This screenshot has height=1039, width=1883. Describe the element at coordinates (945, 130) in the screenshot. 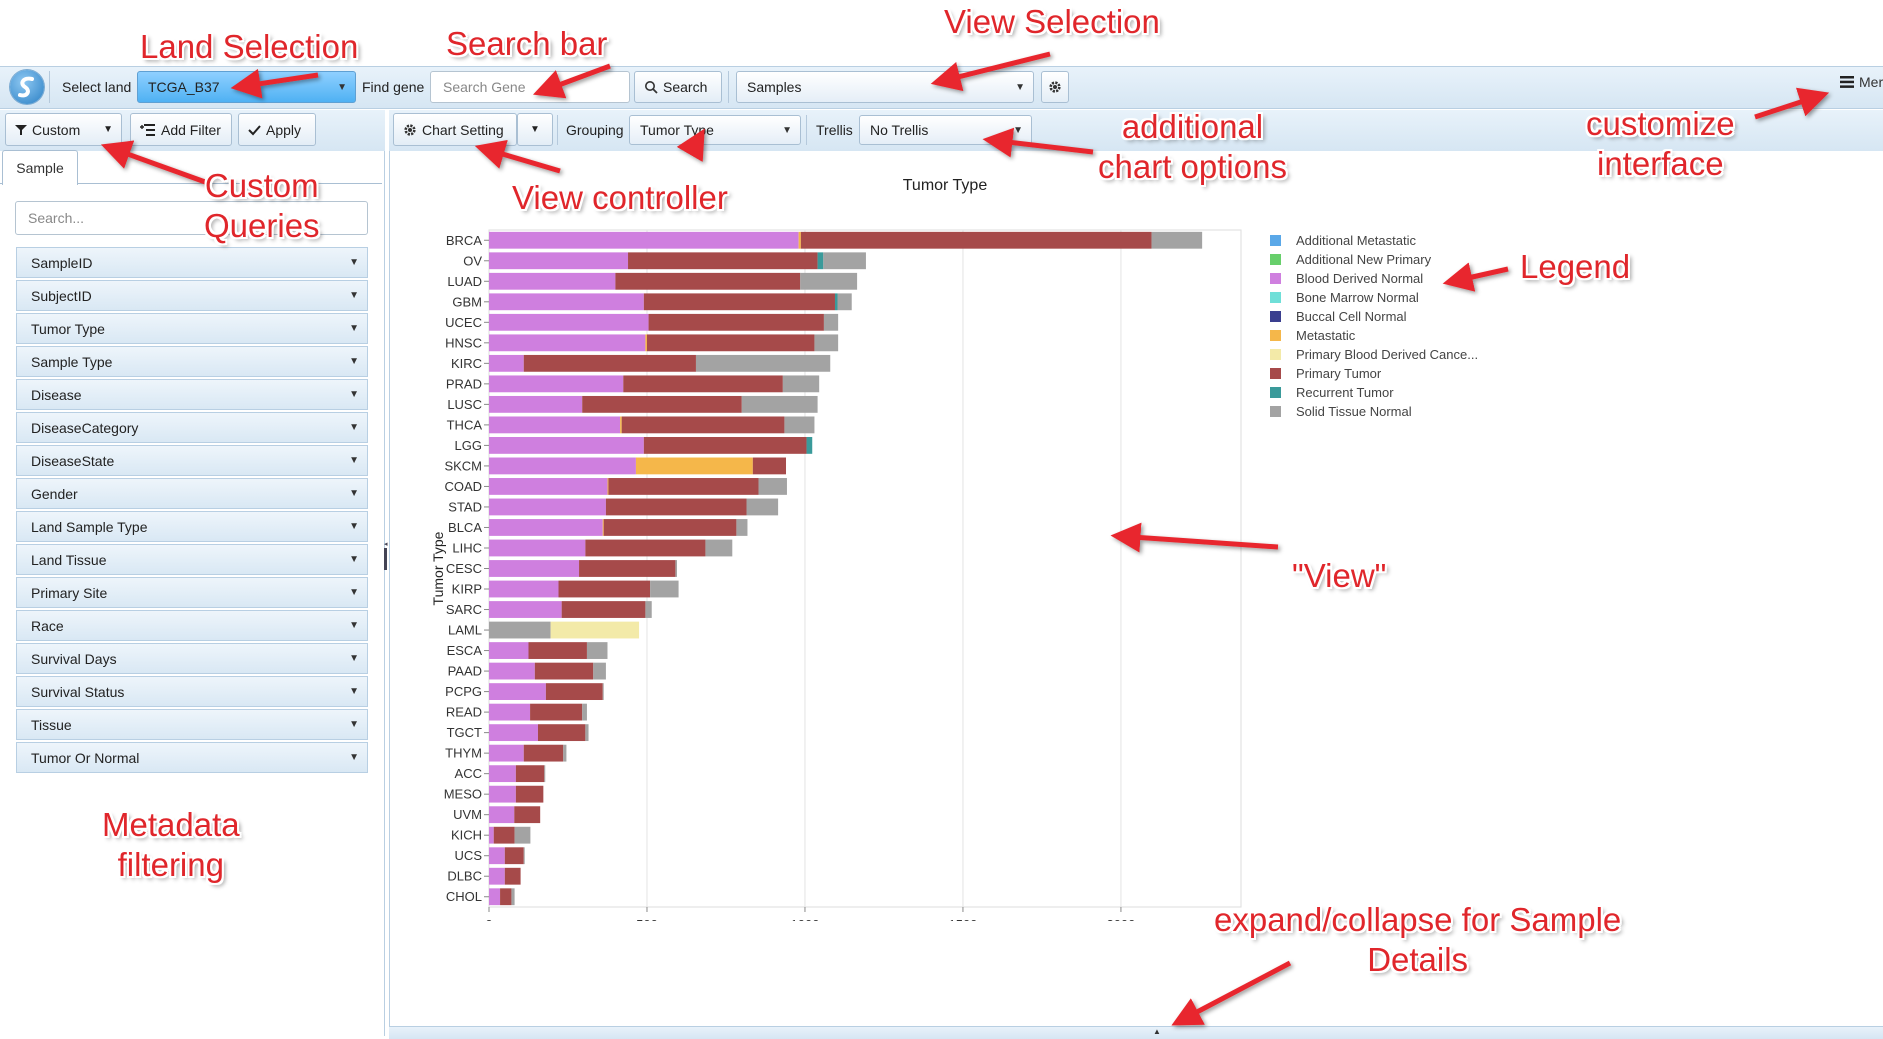

I see `trellis-select: No Trellis ▼` at that location.